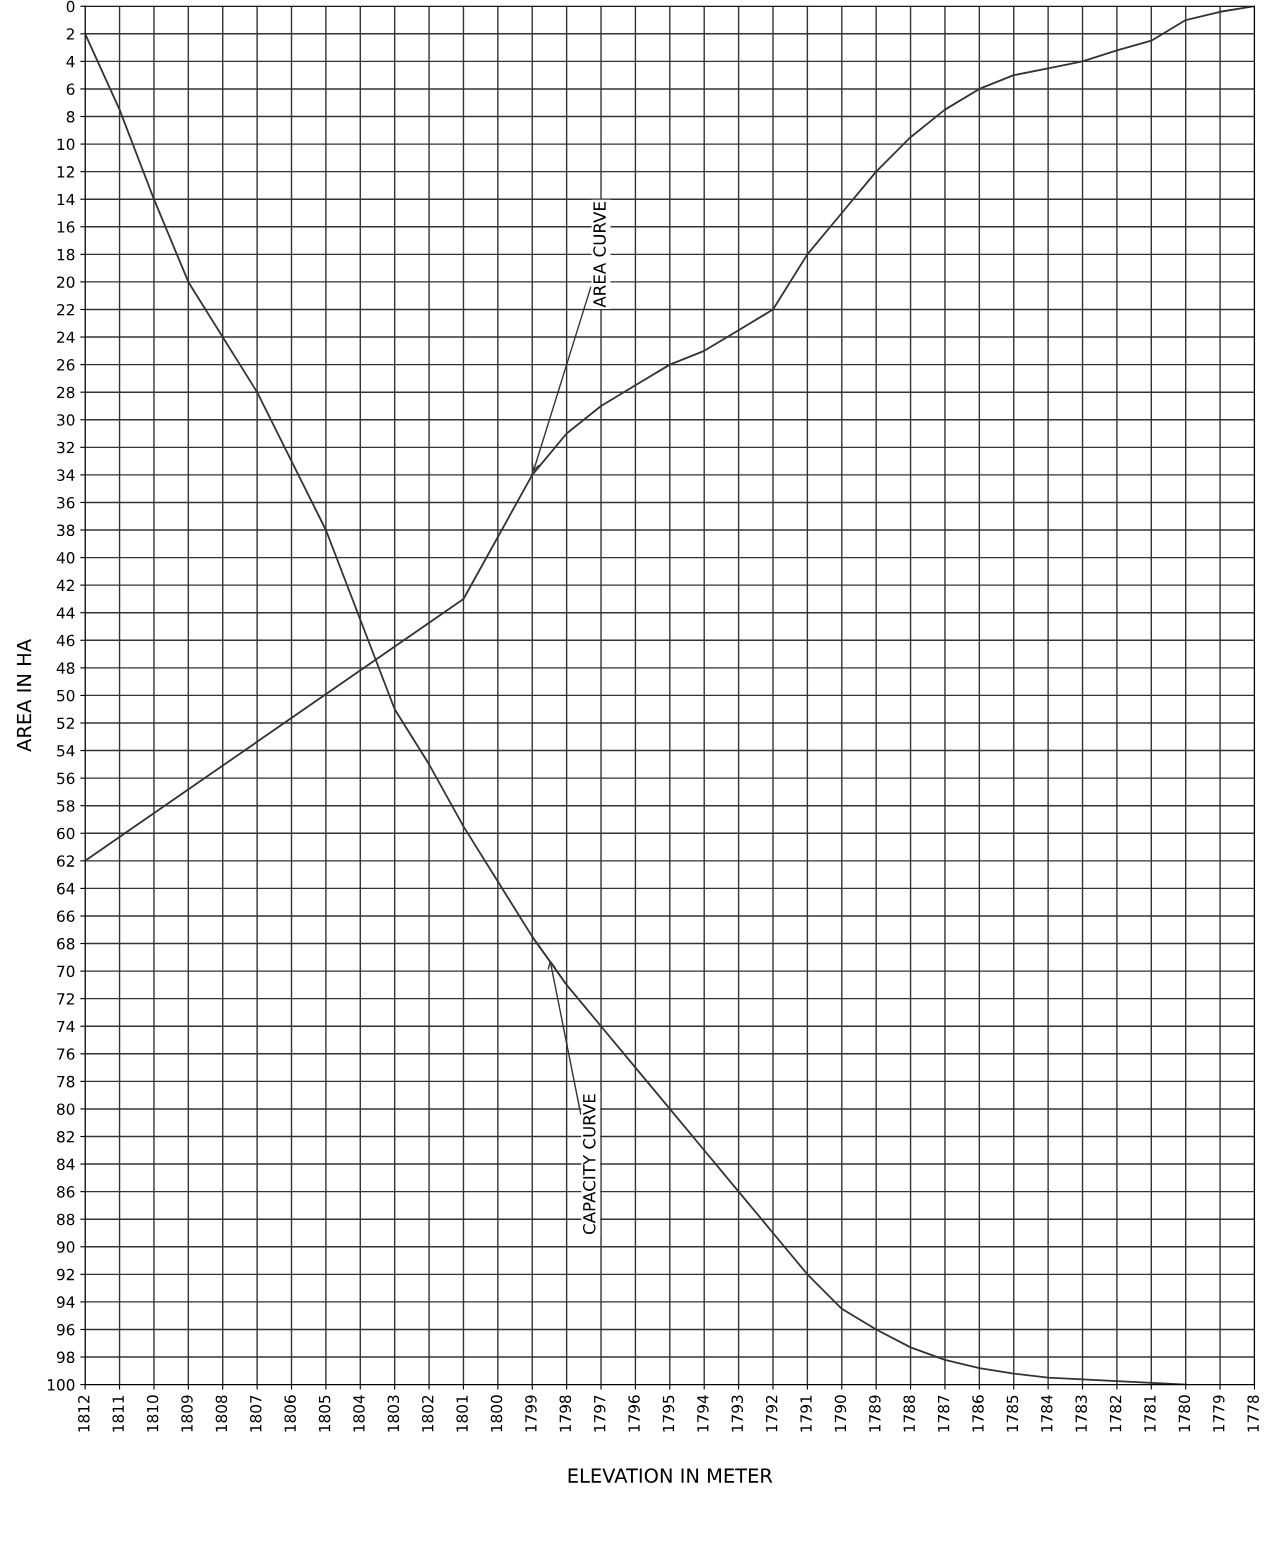  I want to click on x-tick-label: 1803, so click(393, 1413).